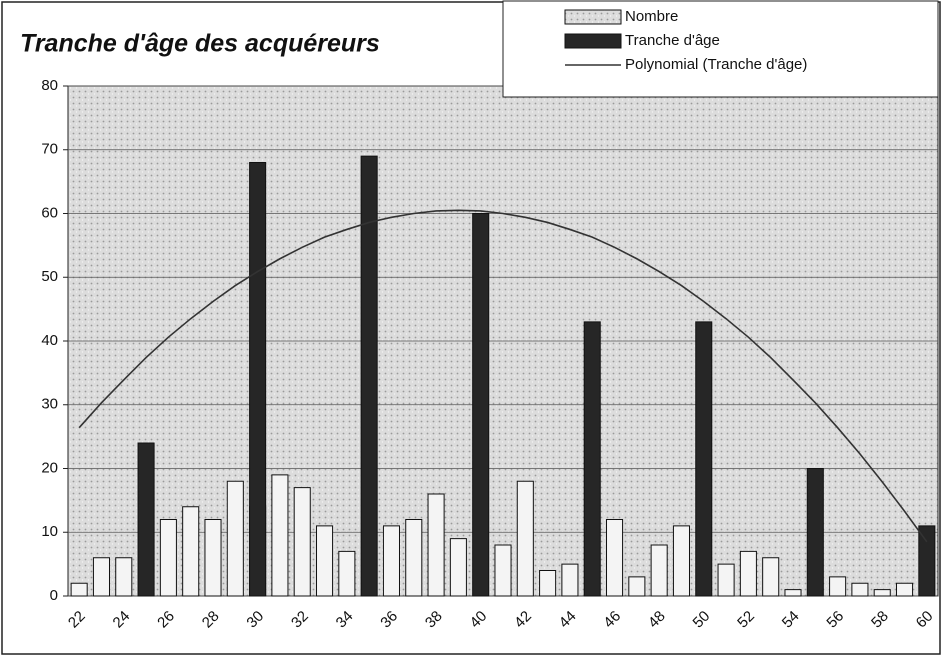 The width and height of the screenshot is (944, 657). What do you see at coordinates (54, 595) in the screenshot?
I see `y-tick-label: 0` at bounding box center [54, 595].